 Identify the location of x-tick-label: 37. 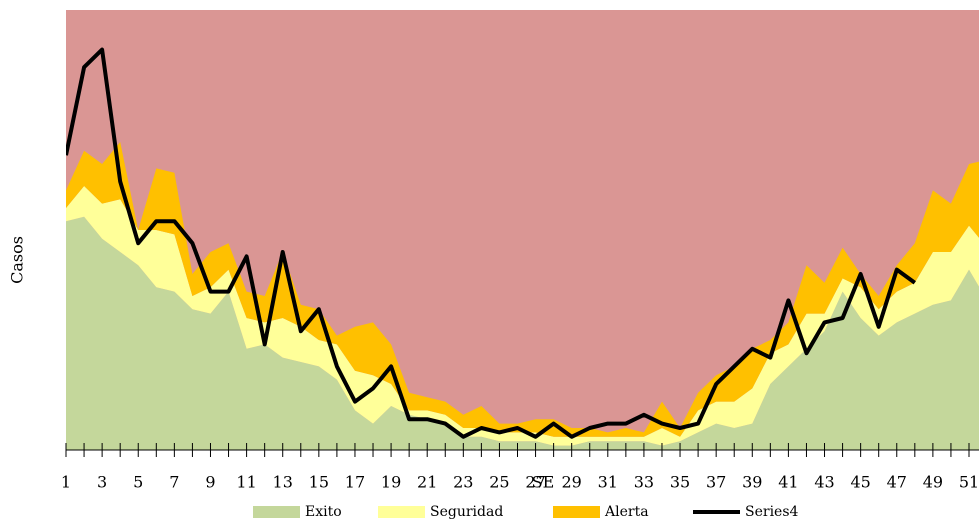
(716, 482).